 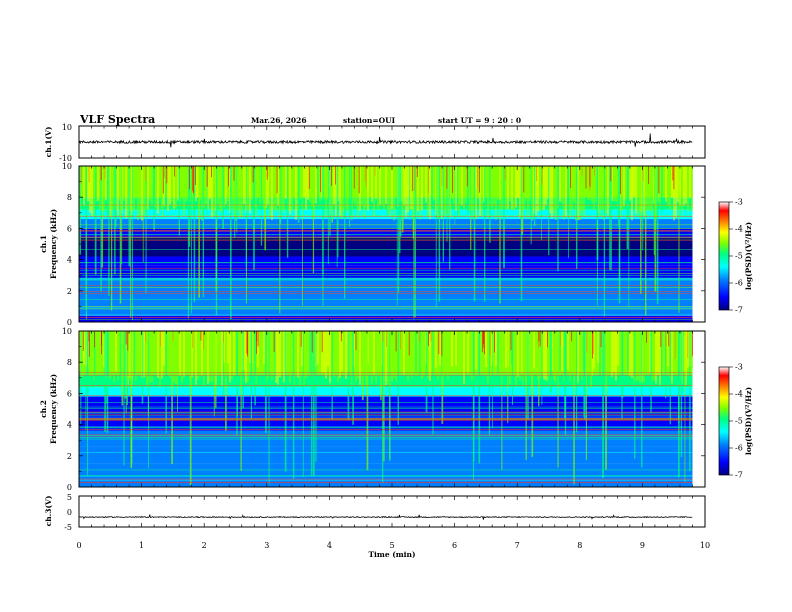 What do you see at coordinates (69, 322) in the screenshot?
I see `ytick-label: 0` at bounding box center [69, 322].